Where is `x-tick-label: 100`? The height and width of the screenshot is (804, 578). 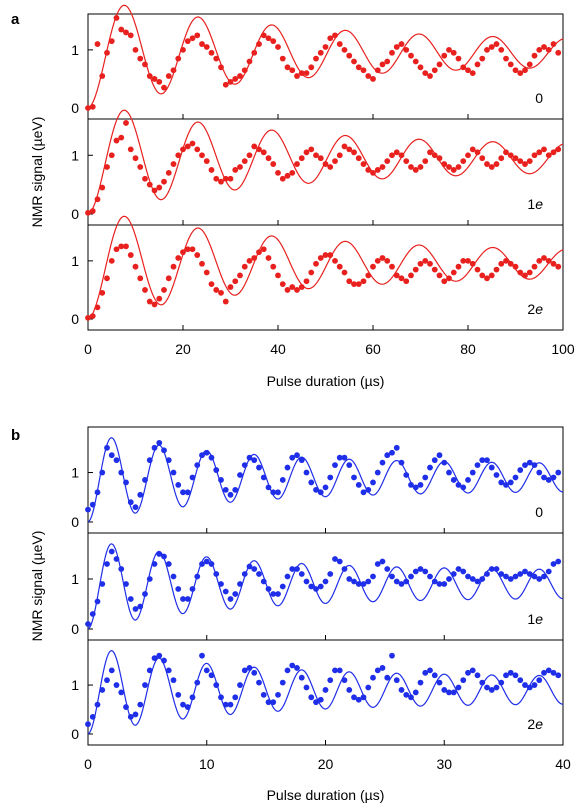
x-tick-label: 100 is located at coordinates (563, 349).